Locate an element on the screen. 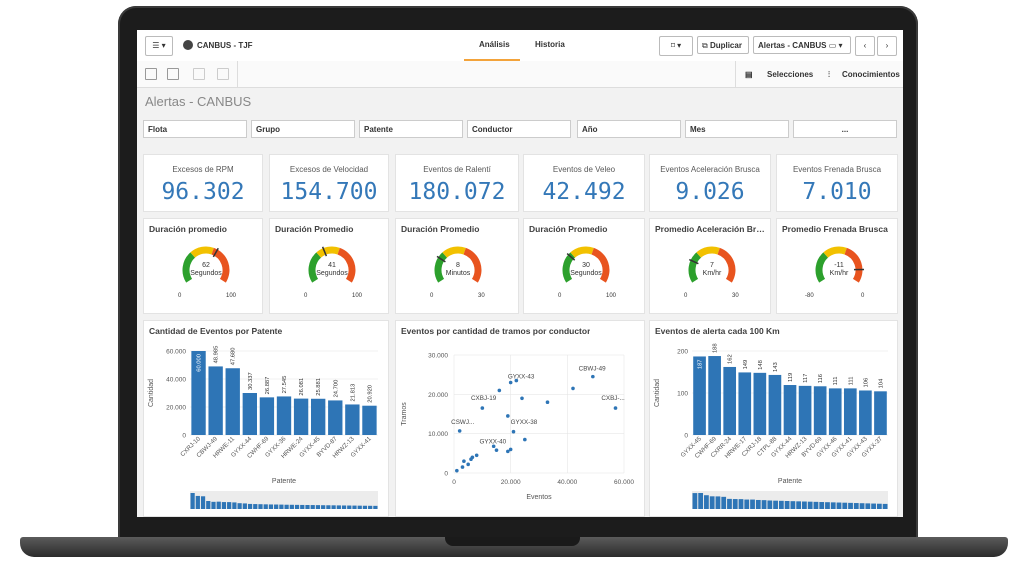 The image size is (1024, 574). kpi-card: Excesos de RPM 96.302 is located at coordinates (203, 183).